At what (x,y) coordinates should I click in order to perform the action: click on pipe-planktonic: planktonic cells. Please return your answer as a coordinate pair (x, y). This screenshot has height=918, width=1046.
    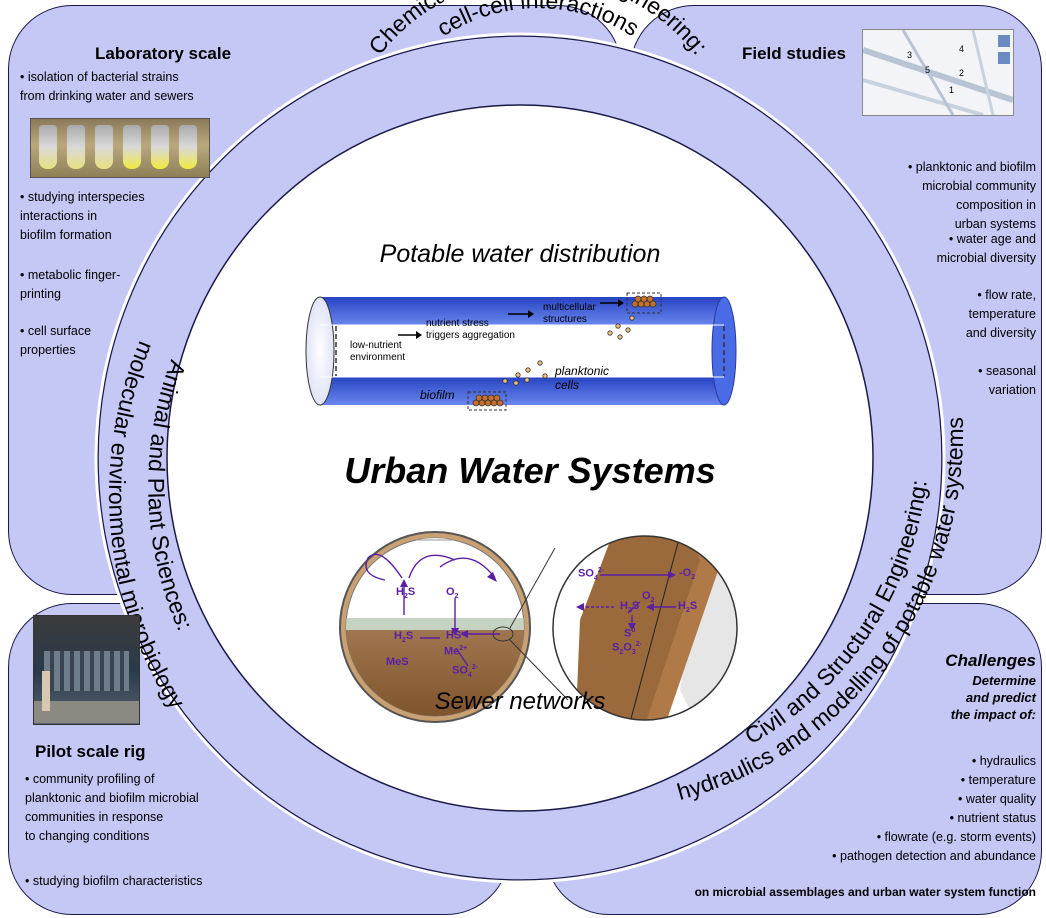
    Looking at the image, I should click on (582, 378).